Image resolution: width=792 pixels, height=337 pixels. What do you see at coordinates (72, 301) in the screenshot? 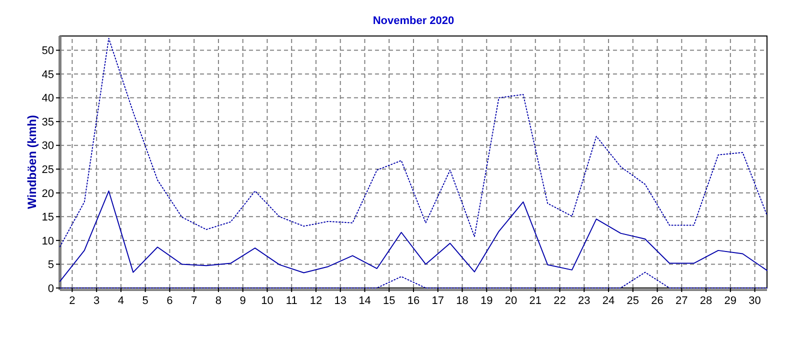
I see `x-tick-label: 2` at bounding box center [72, 301].